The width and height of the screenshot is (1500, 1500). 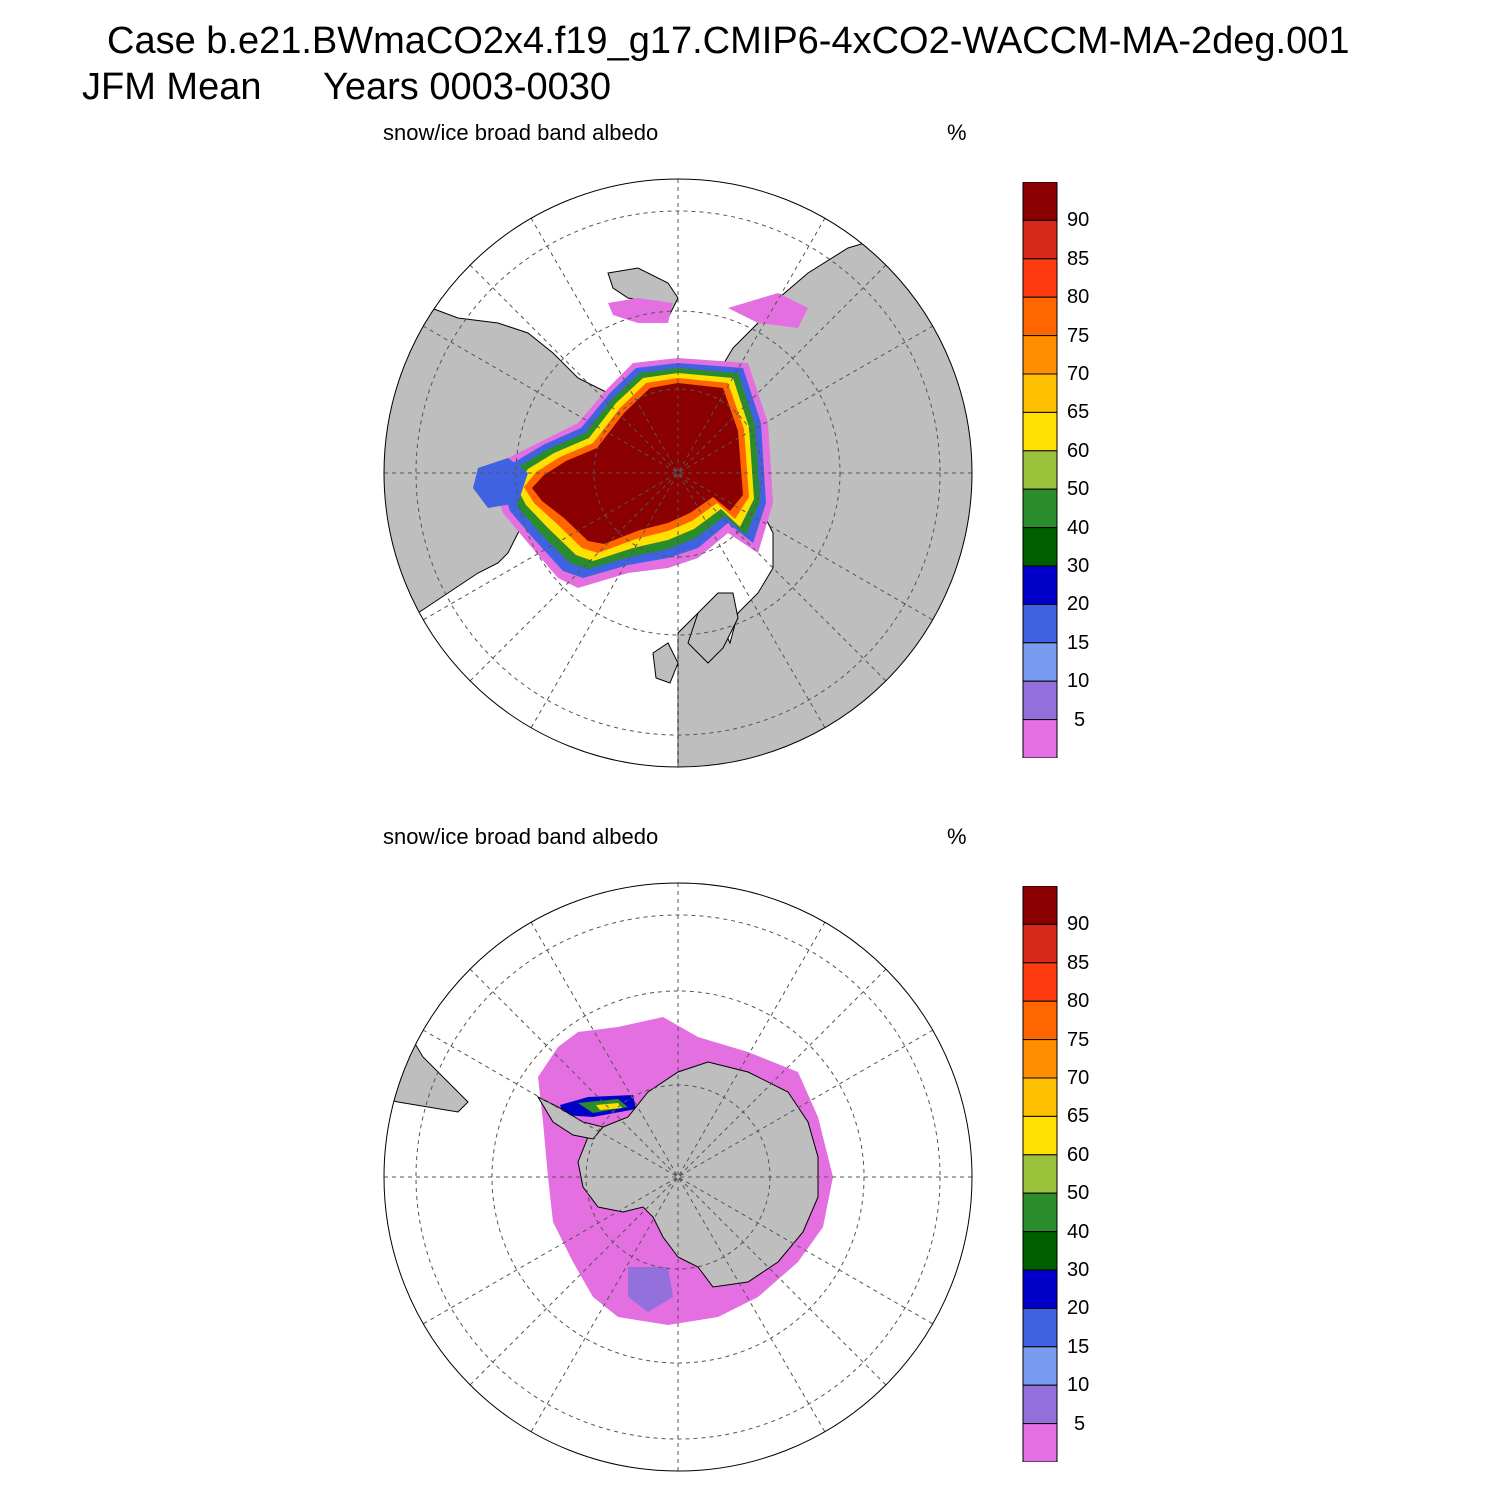 What do you see at coordinates (521, 836) in the screenshot?
I see `sh-panel-title: snow/ice broad band albedo` at bounding box center [521, 836].